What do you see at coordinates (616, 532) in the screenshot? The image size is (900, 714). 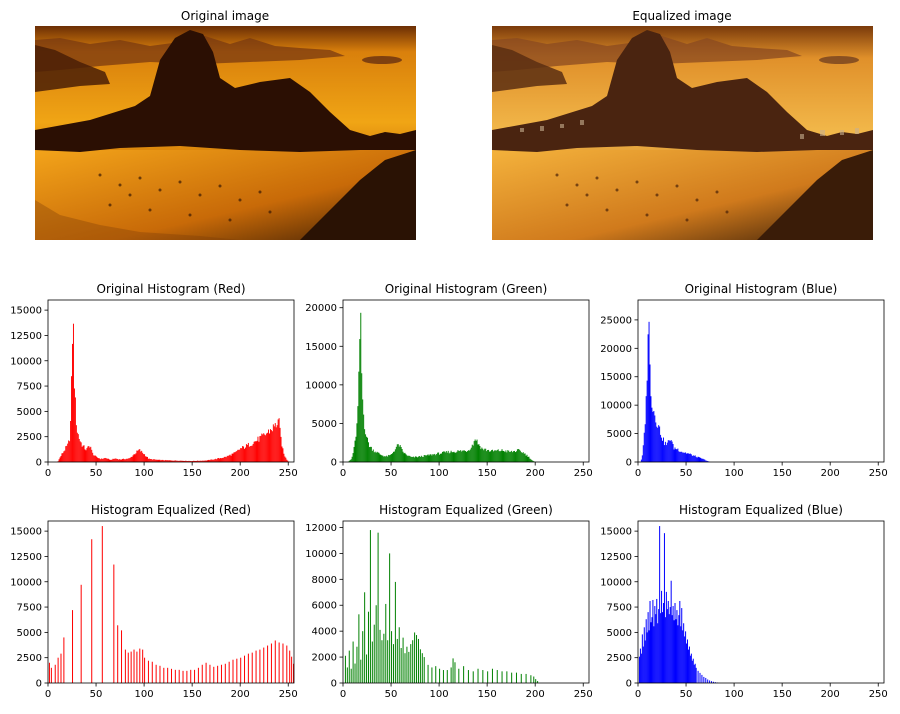 I see `y-tick-label: 15000` at bounding box center [616, 532].